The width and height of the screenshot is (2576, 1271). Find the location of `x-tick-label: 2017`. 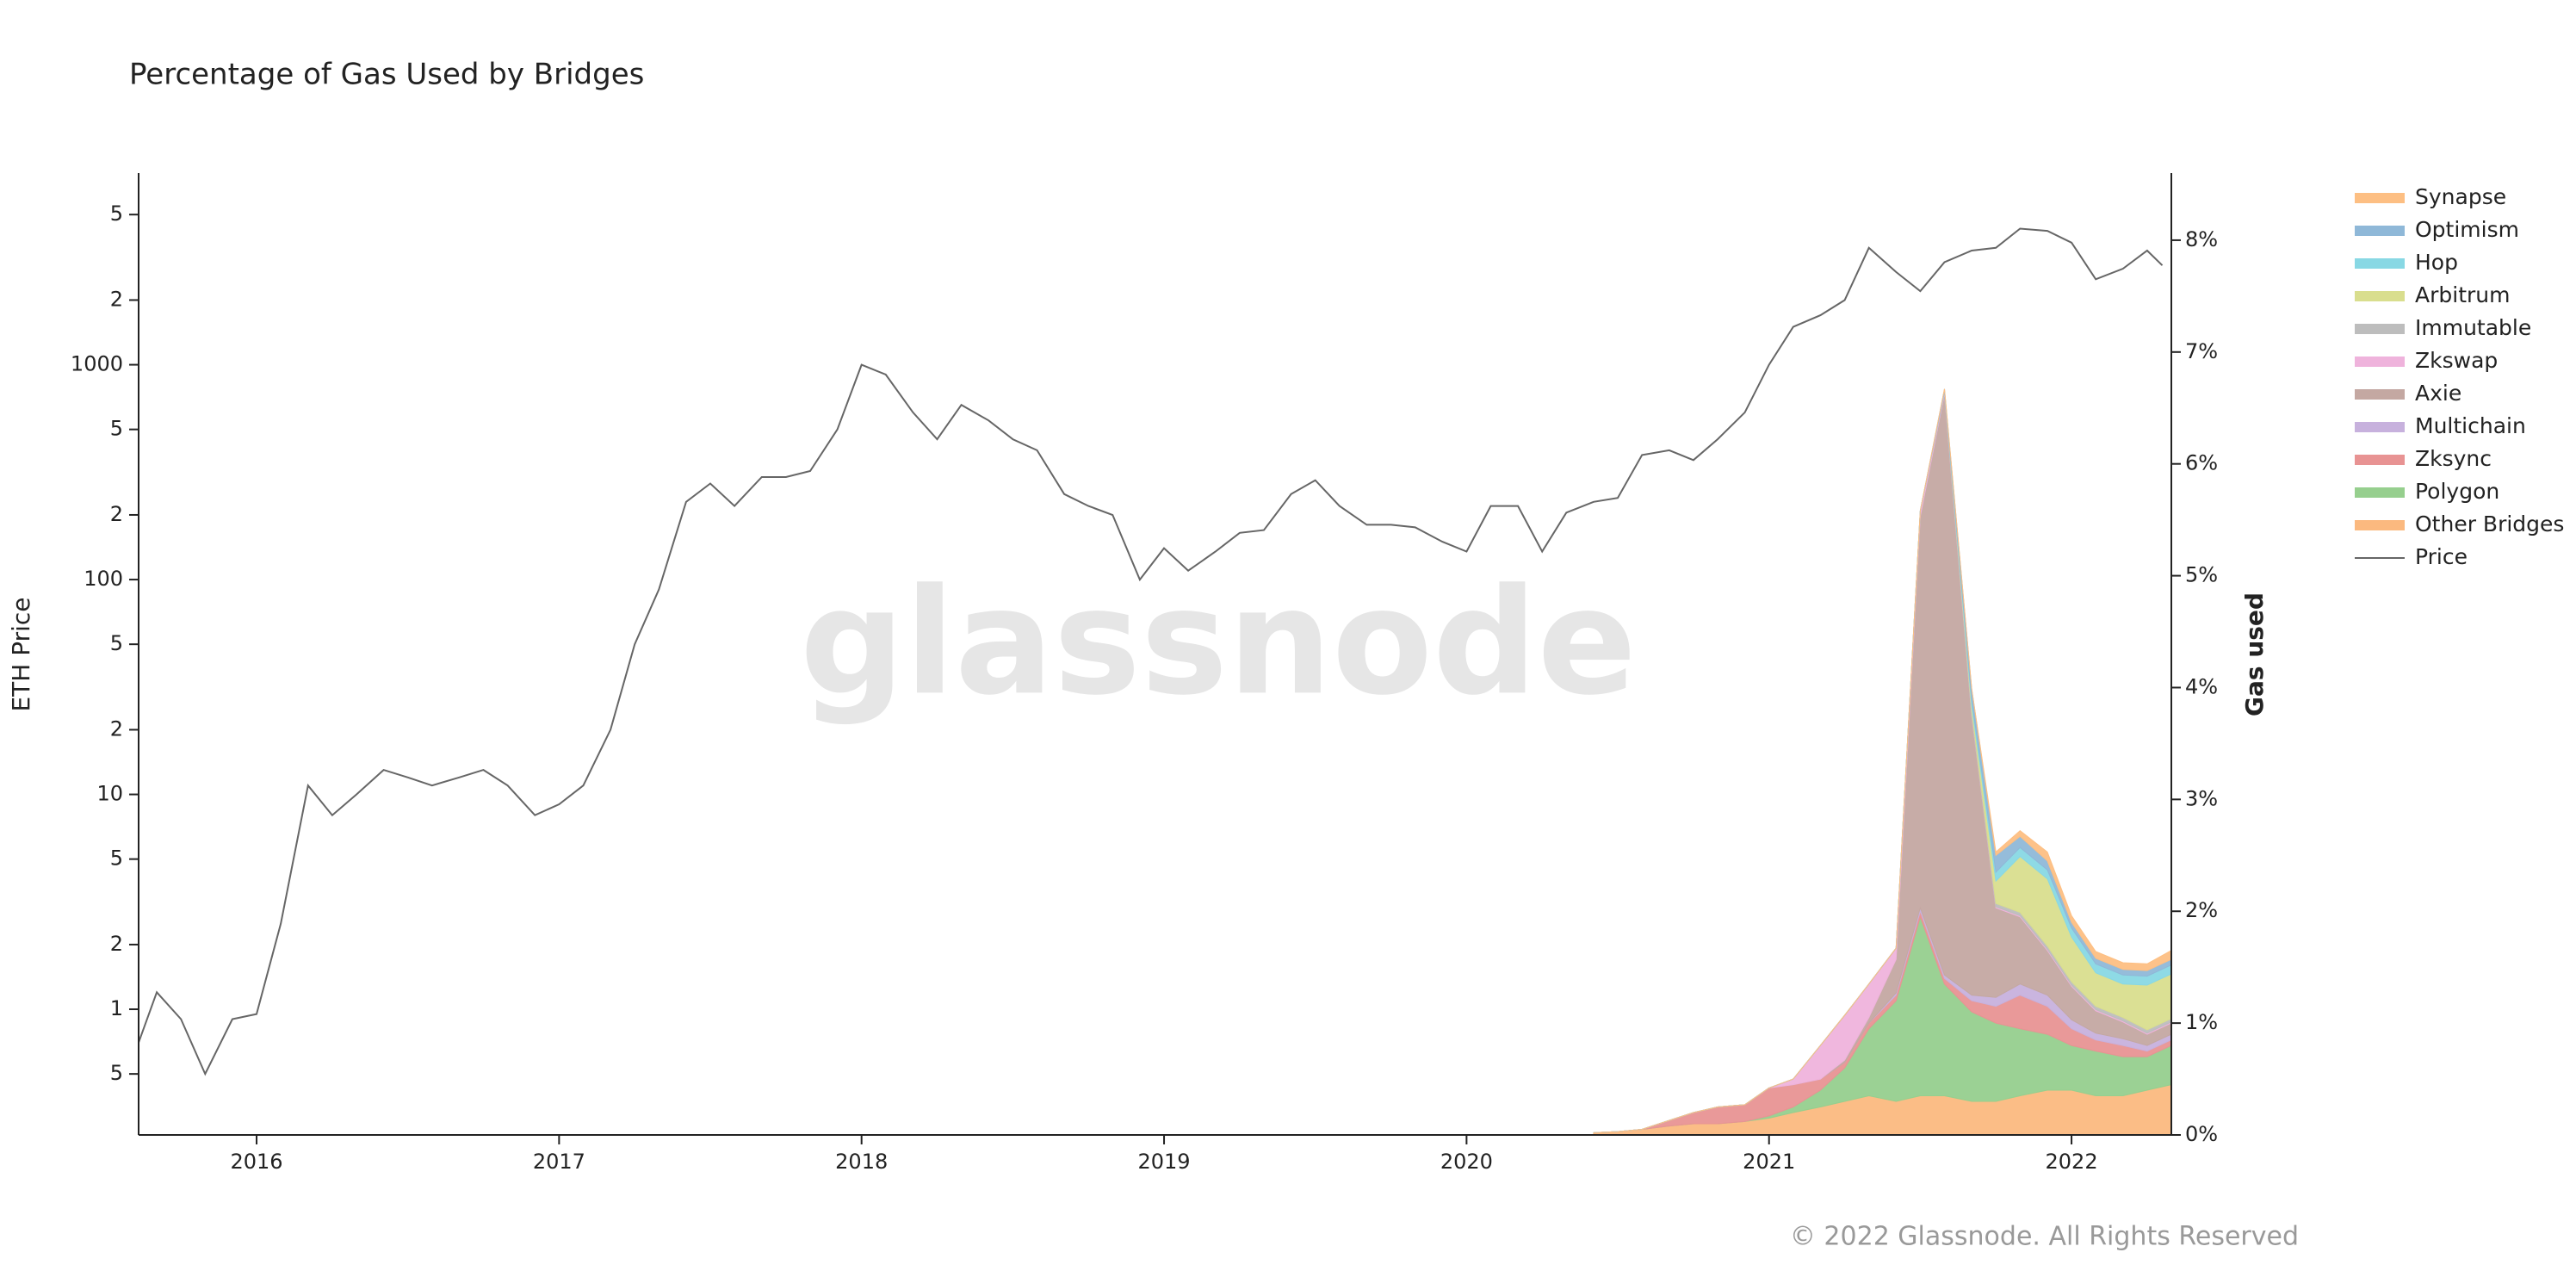

x-tick-label: 2017 is located at coordinates (559, 1162).